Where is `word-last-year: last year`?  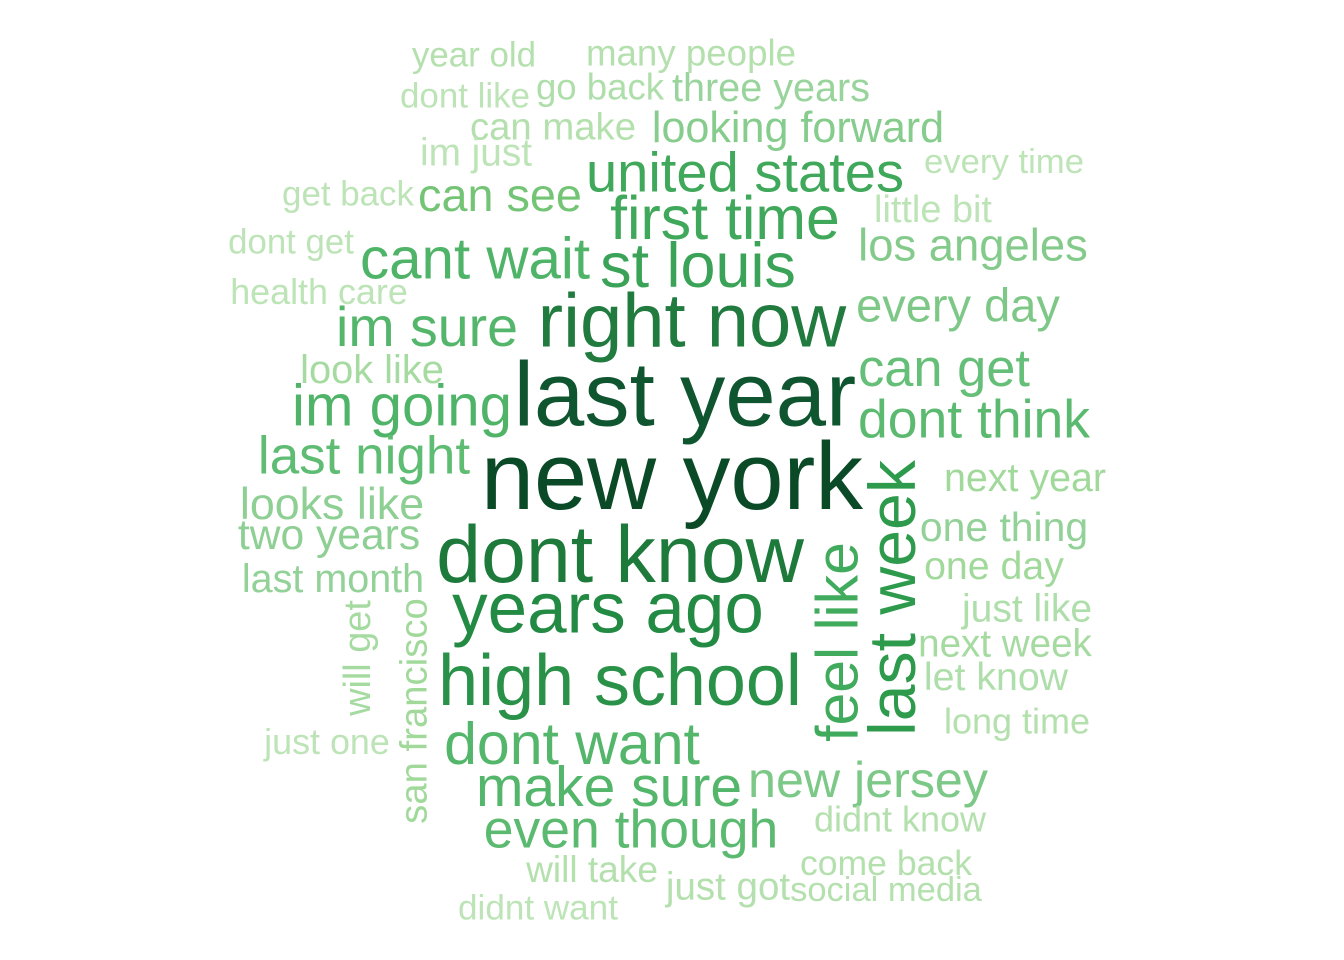 word-last-year: last year is located at coordinates (685, 395).